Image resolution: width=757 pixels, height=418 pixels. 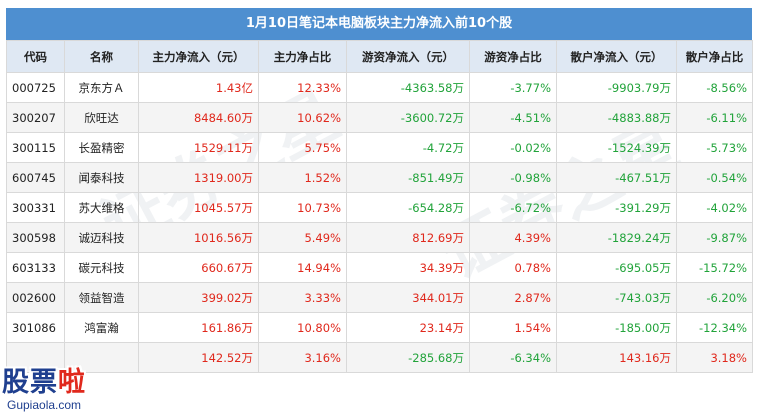 What do you see at coordinates (101, 147) in the screenshot?
I see `cell-name: 长盈精密` at bounding box center [101, 147].